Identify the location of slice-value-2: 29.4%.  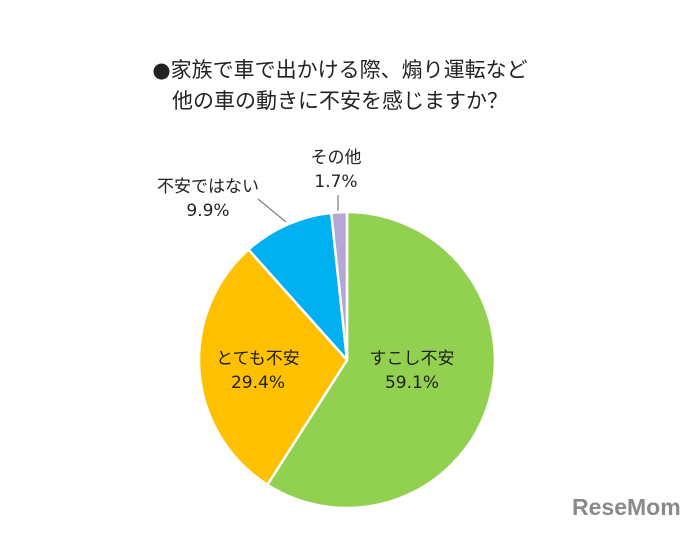
(258, 383).